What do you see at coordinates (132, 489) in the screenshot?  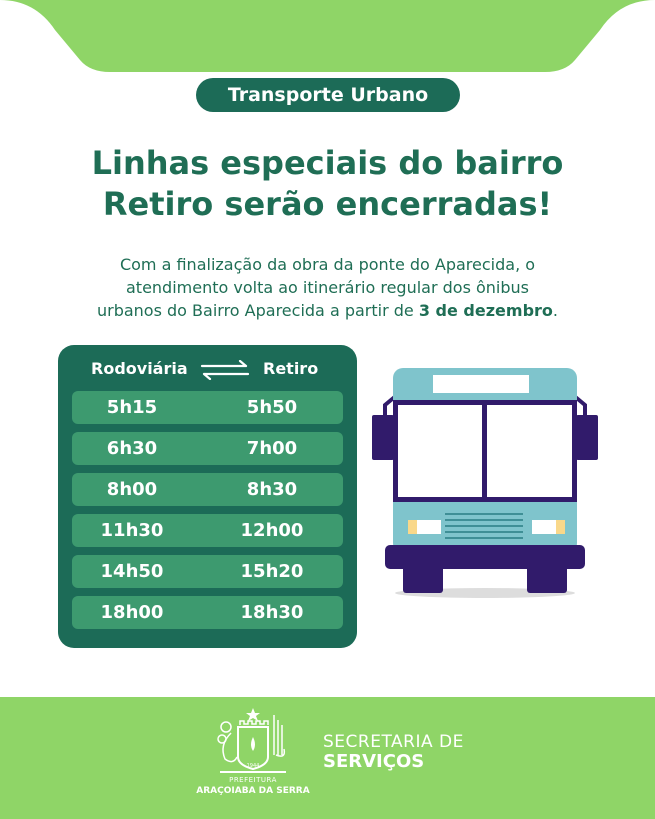 I see `departure-time: 8h00` at bounding box center [132, 489].